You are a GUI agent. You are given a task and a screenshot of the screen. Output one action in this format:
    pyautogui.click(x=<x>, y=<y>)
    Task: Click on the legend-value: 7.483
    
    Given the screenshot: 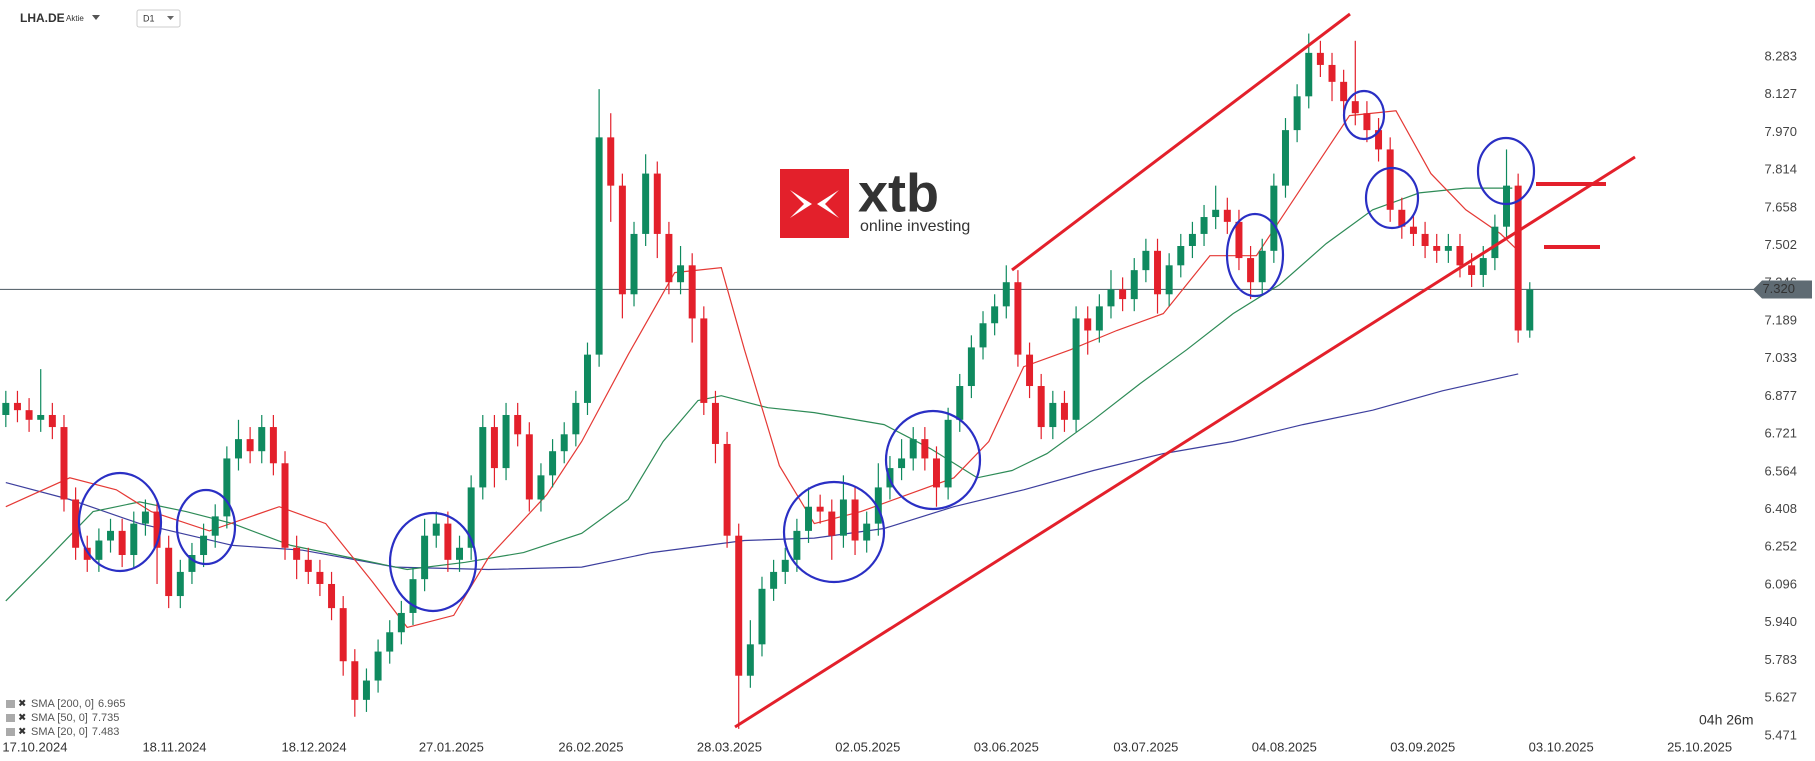 What is the action you would take?
    pyautogui.click(x=106, y=732)
    